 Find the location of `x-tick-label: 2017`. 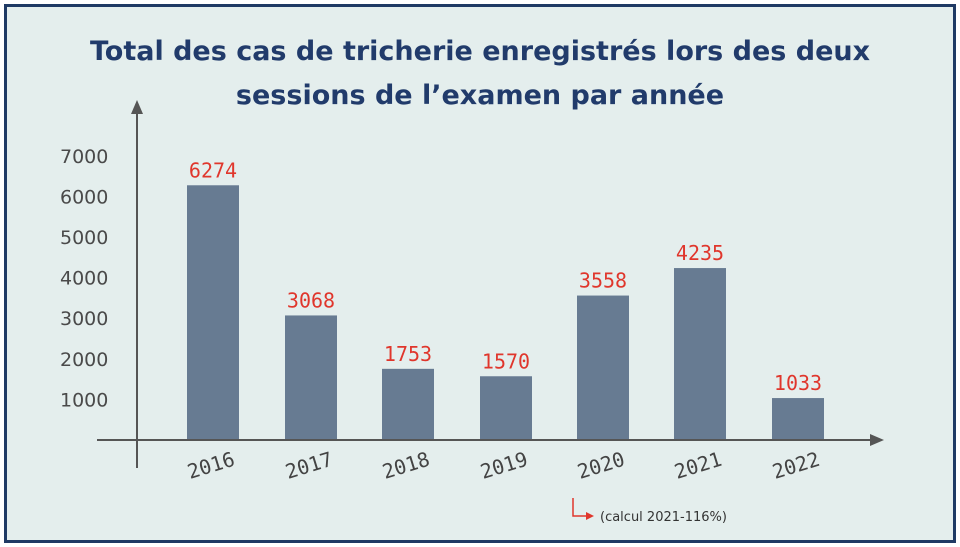

x-tick-label: 2017 is located at coordinates (308, 465).